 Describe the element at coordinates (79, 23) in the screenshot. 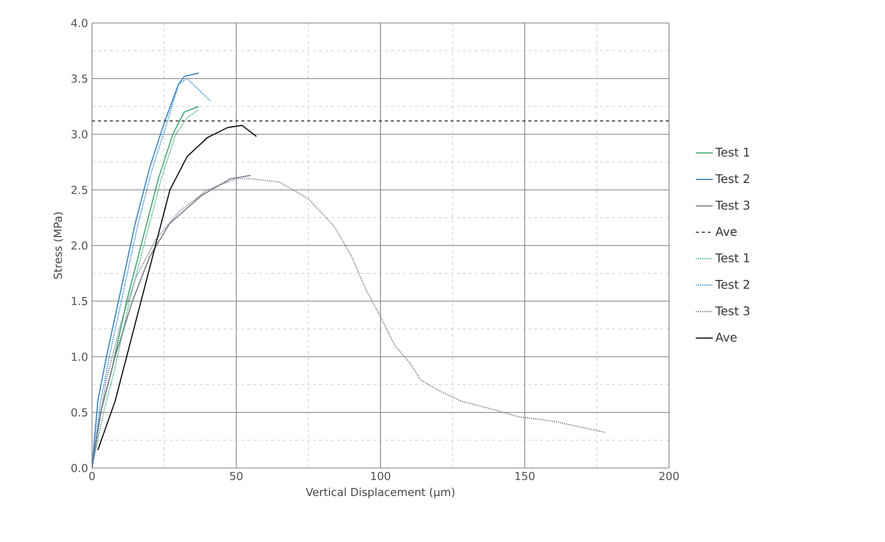

I see `y-tick-label: 4.0` at that location.